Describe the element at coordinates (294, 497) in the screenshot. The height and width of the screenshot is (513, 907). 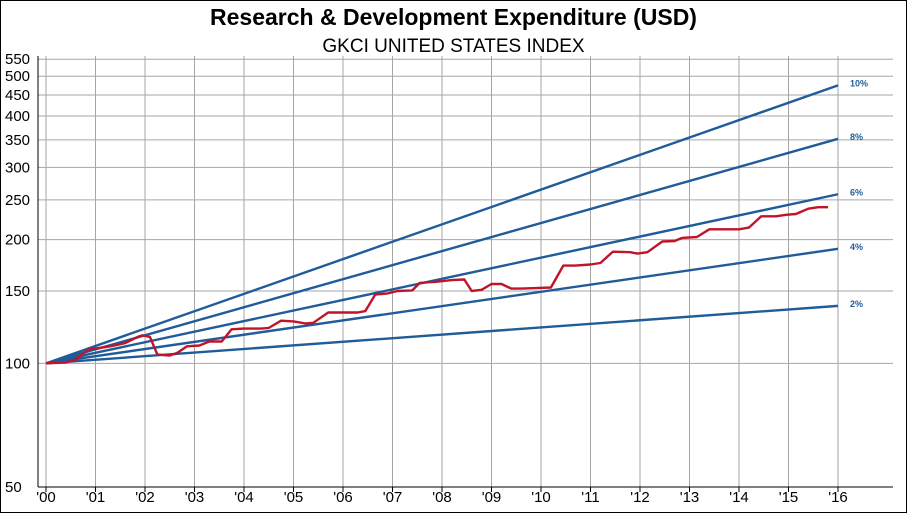
I see `x-tick-label: '05` at that location.